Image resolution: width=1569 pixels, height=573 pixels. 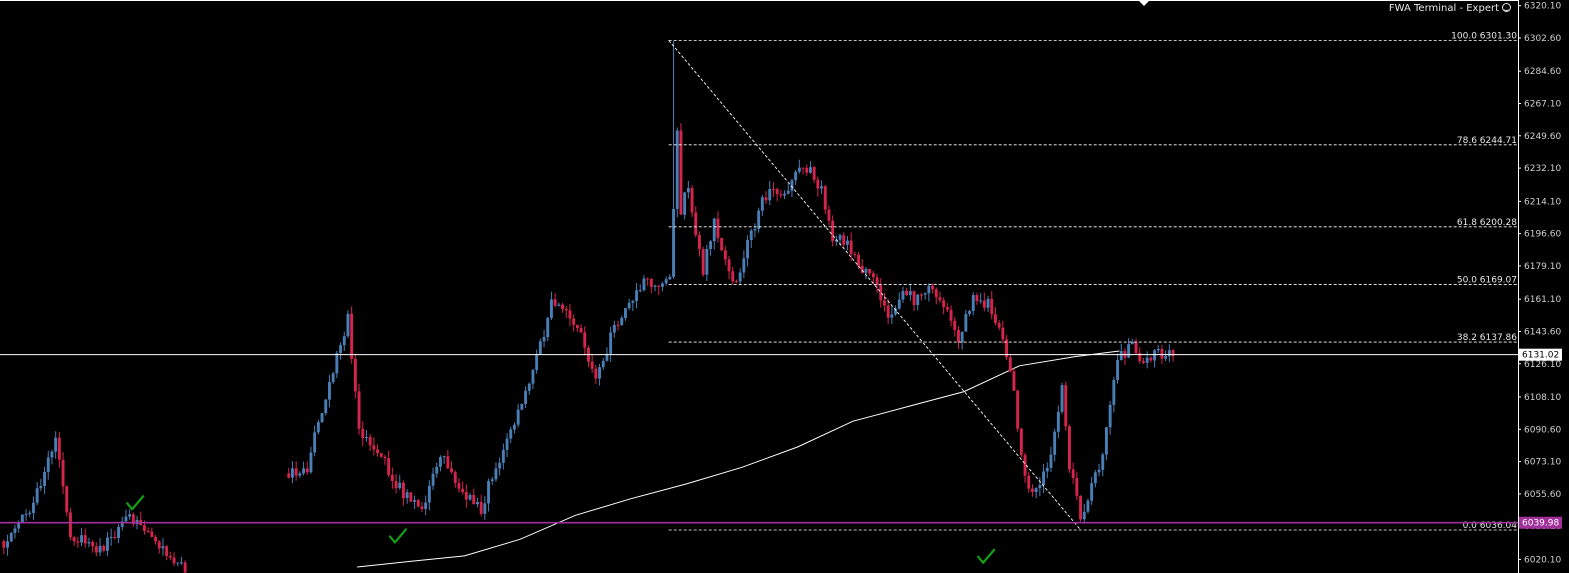 I want to click on smiley-icon, so click(x=1506, y=7).